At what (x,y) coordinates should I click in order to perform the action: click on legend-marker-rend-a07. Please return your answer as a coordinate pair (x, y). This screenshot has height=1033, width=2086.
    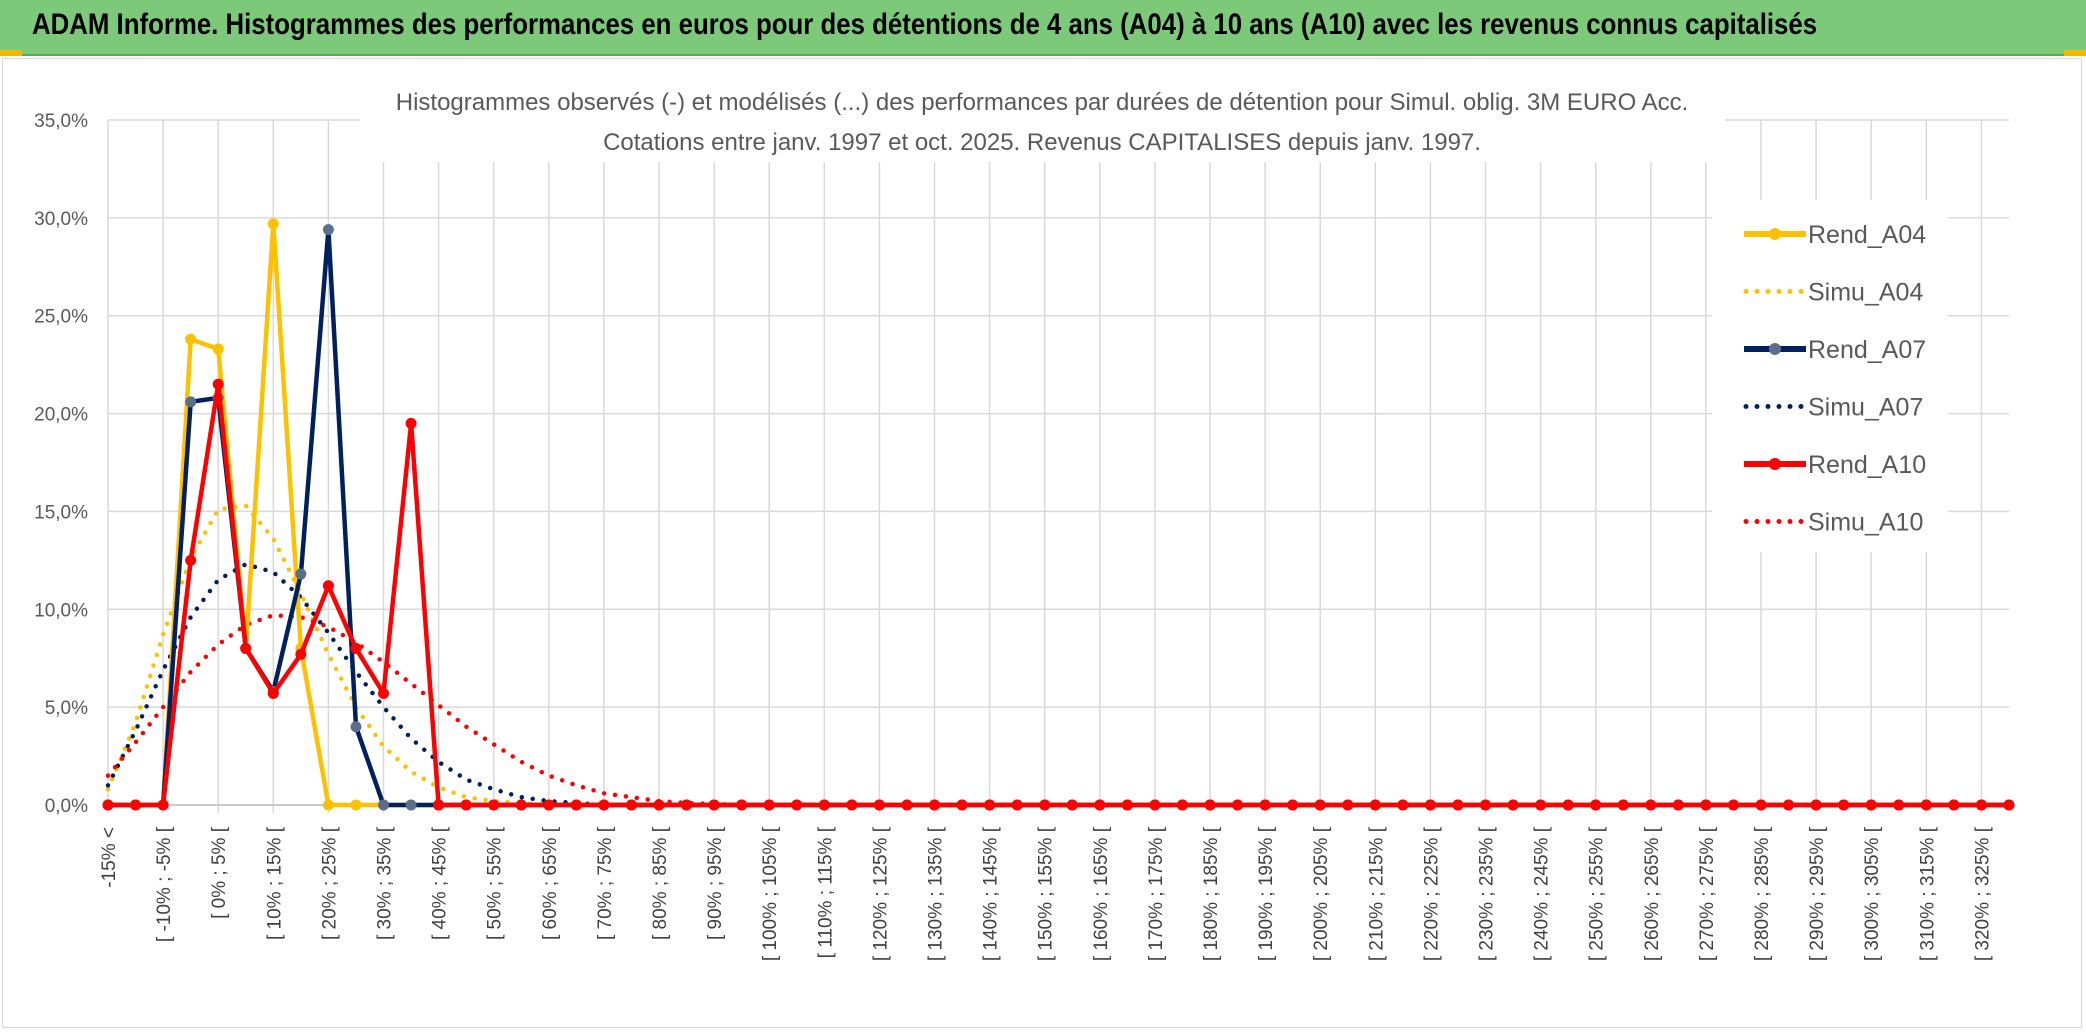
    Looking at the image, I should click on (1775, 349).